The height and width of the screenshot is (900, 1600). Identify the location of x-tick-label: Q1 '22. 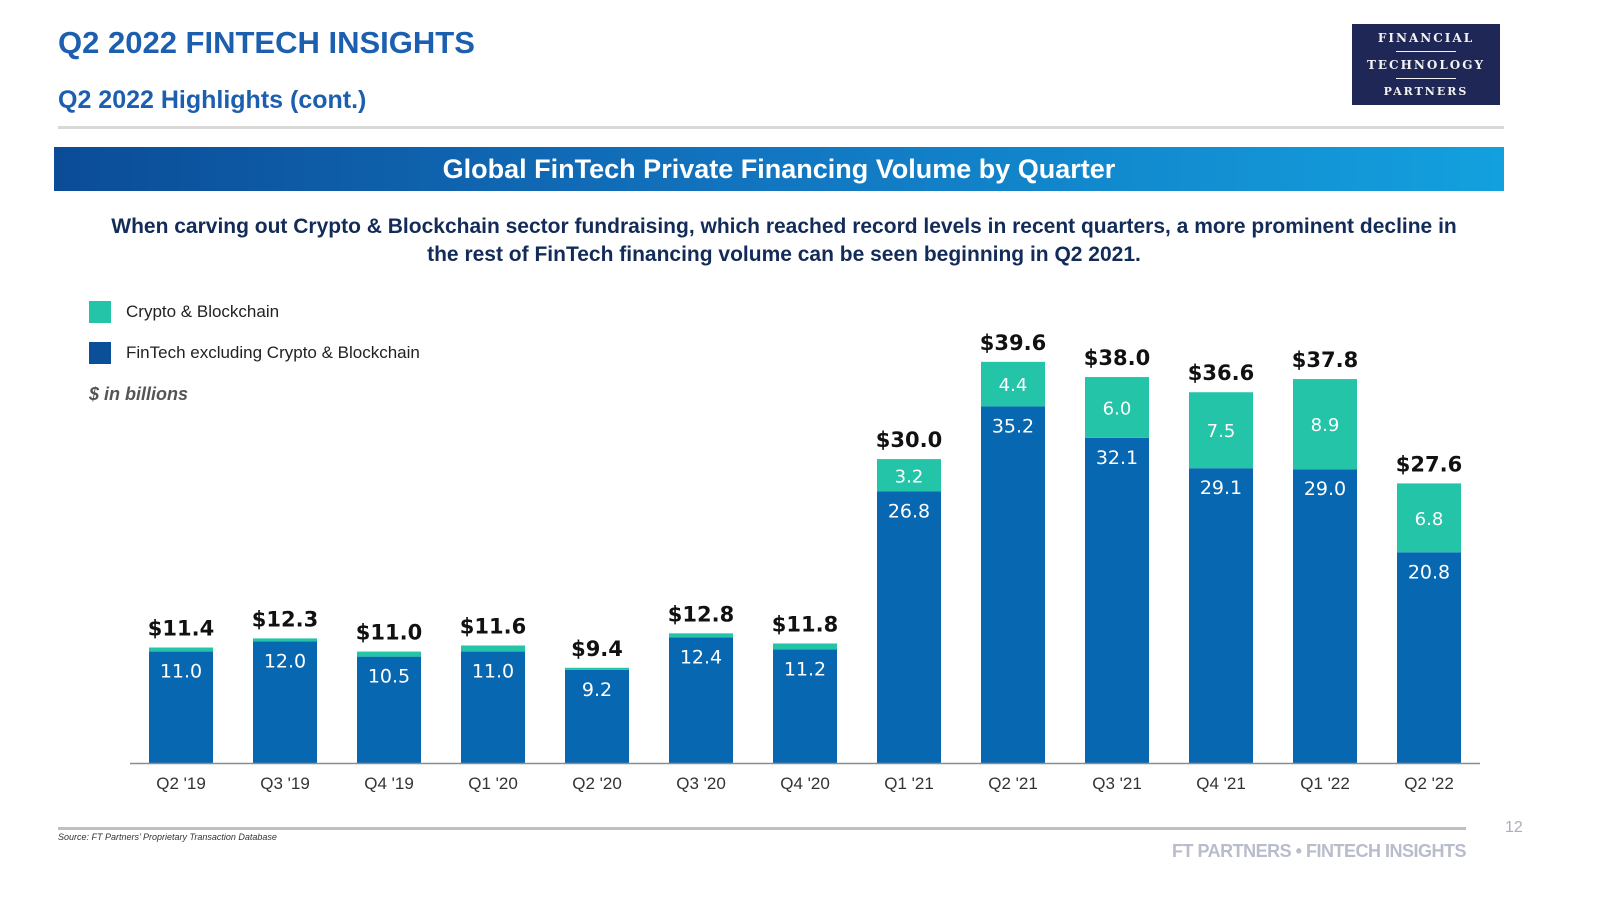
(1325, 783).